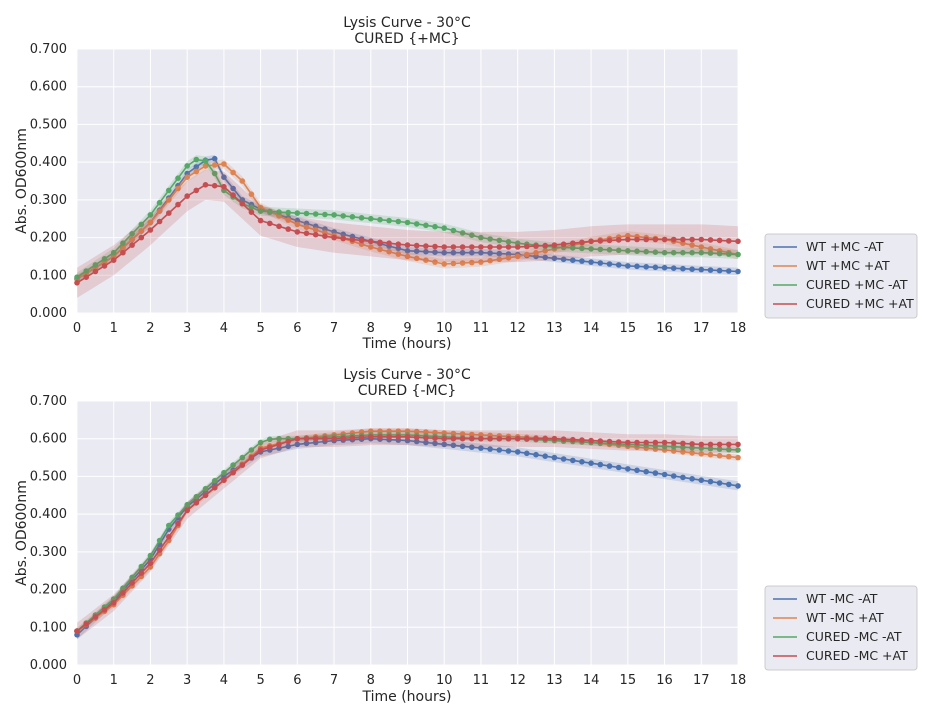 The image size is (936, 720). What do you see at coordinates (857, 655) in the screenshot?
I see `legend-label: CURED -MC +AT` at bounding box center [857, 655].